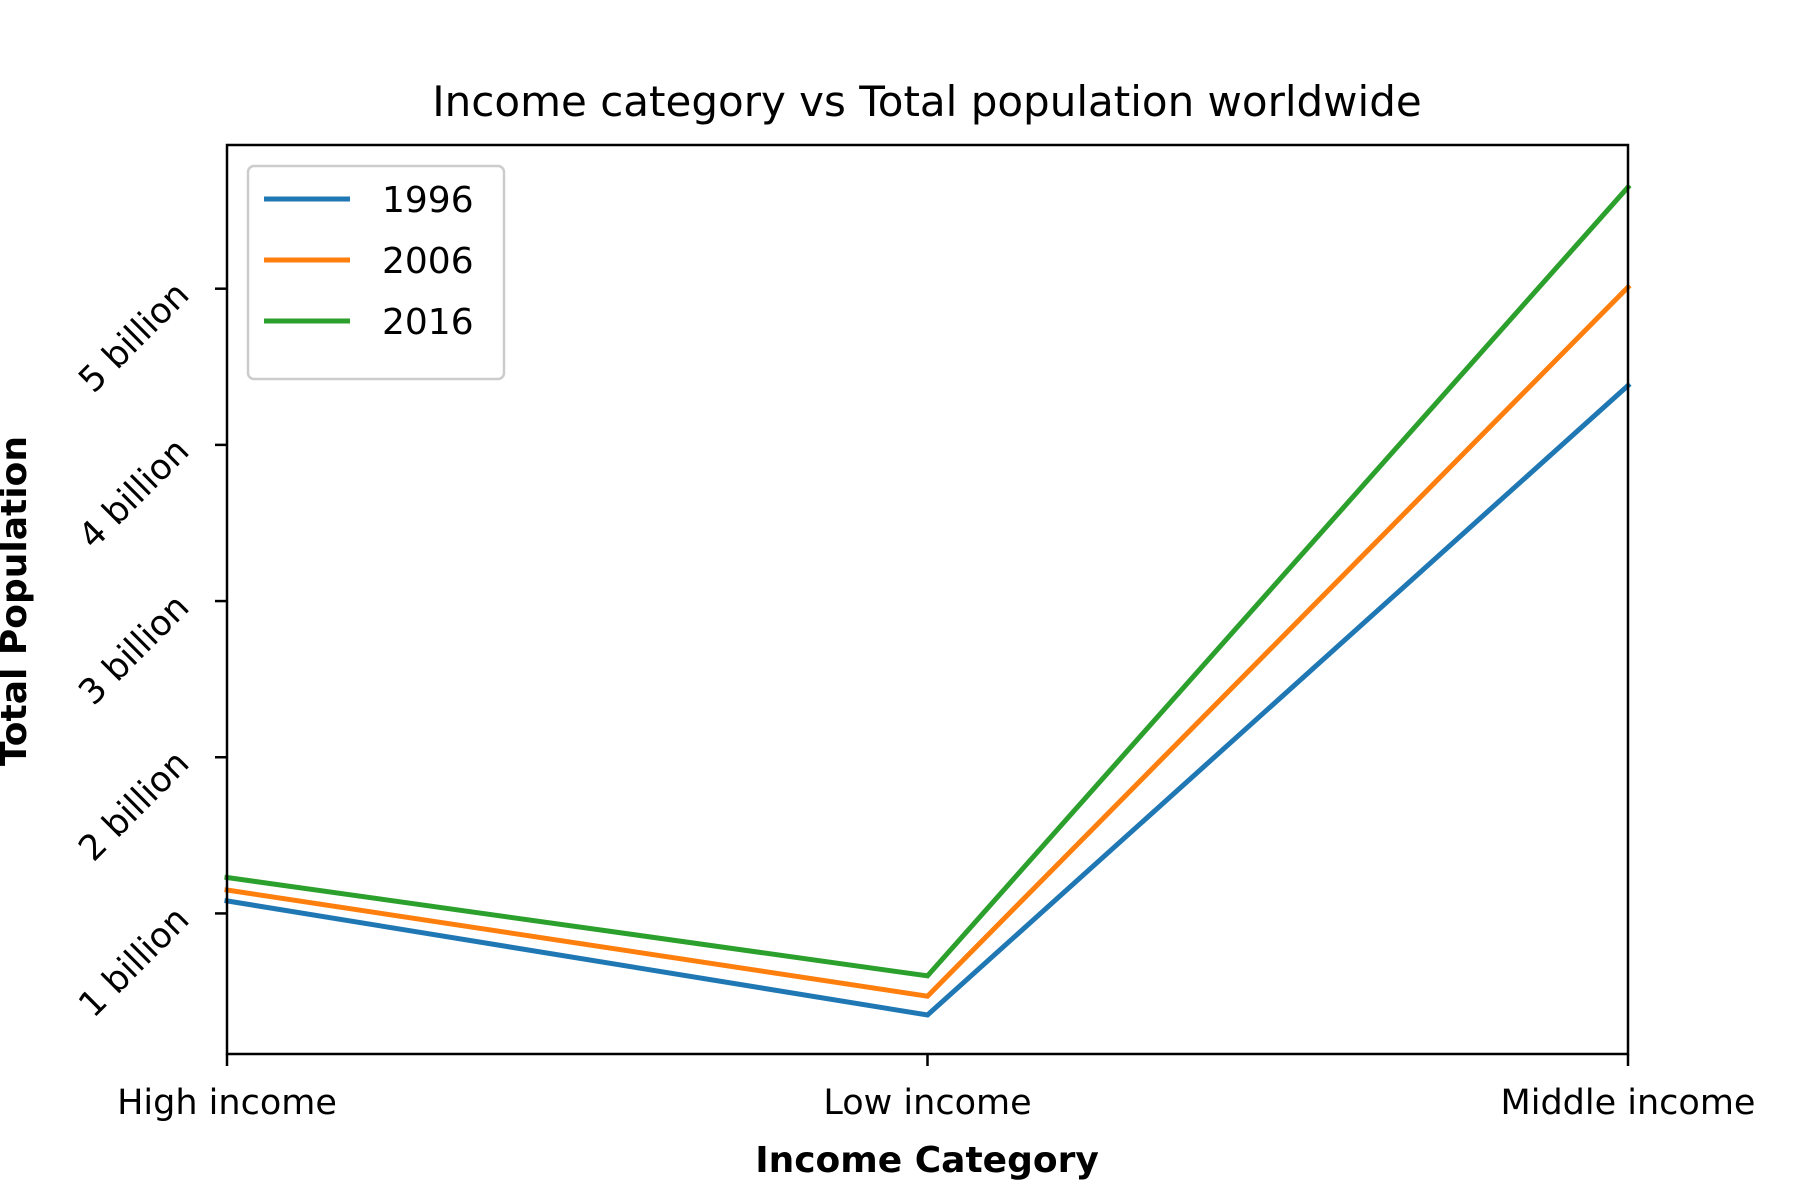 This screenshot has width=1800, height=1200. What do you see at coordinates (428, 200) in the screenshot?
I see `legend-label-1996: 1996` at bounding box center [428, 200].